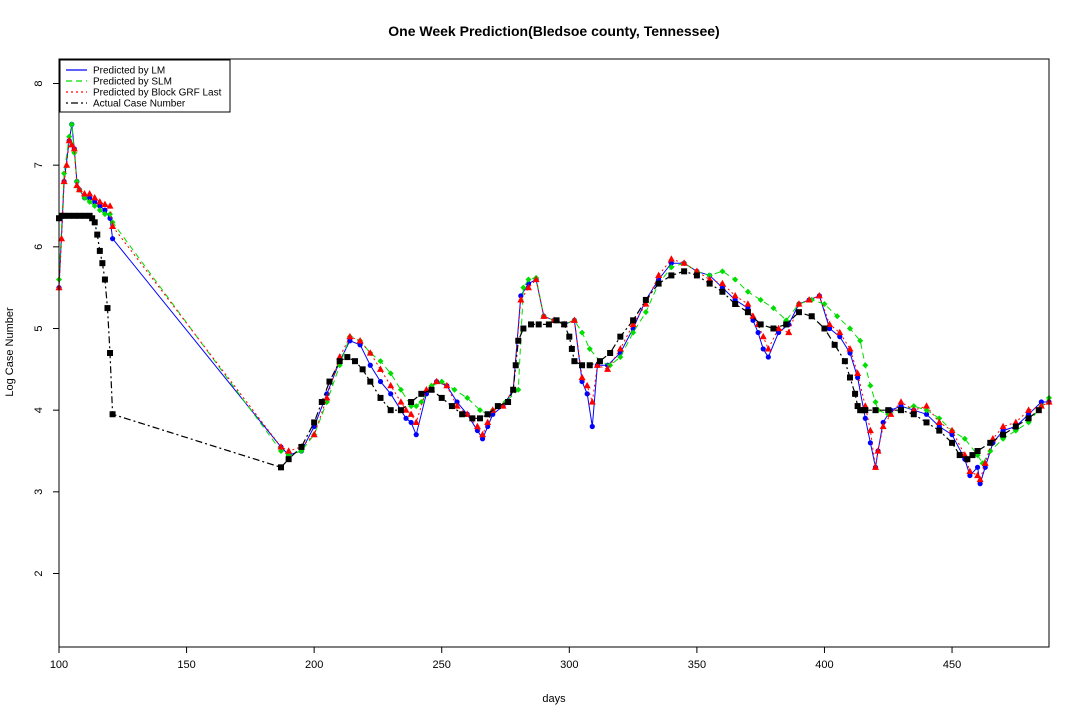  Describe the element at coordinates (39, 165) in the screenshot. I see `y-tick-label: 7` at that location.